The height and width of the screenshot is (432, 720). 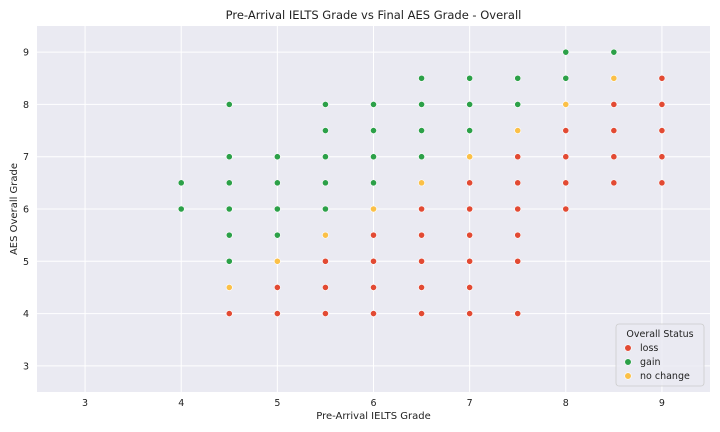 What do you see at coordinates (650, 362) in the screenshot?
I see `legend-label: gain` at bounding box center [650, 362].